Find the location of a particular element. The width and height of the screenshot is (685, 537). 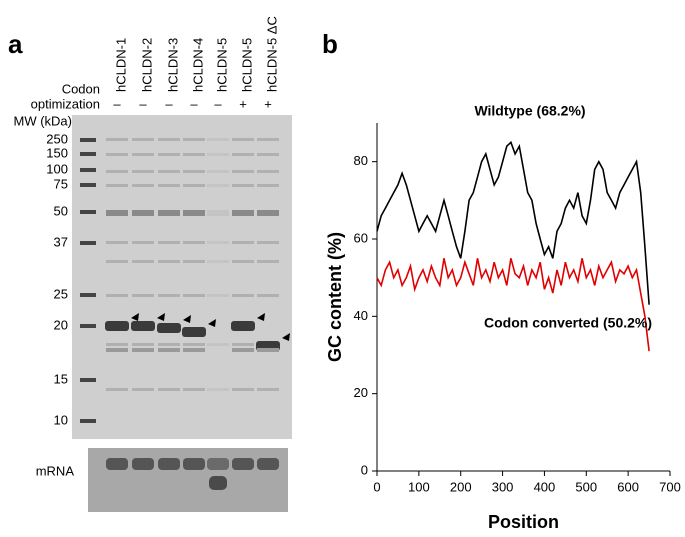

x-tick-label: 500 is located at coordinates (586, 486).